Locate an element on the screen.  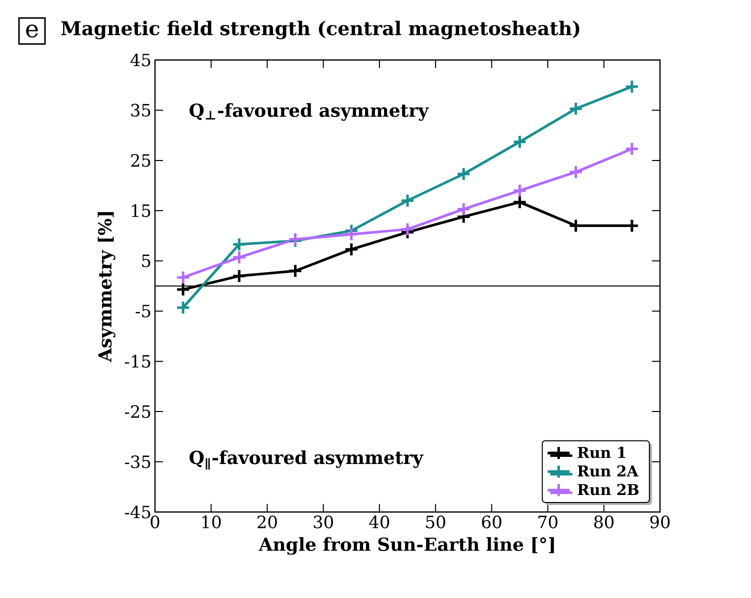
x-tick-label: 30 is located at coordinates (323, 522).